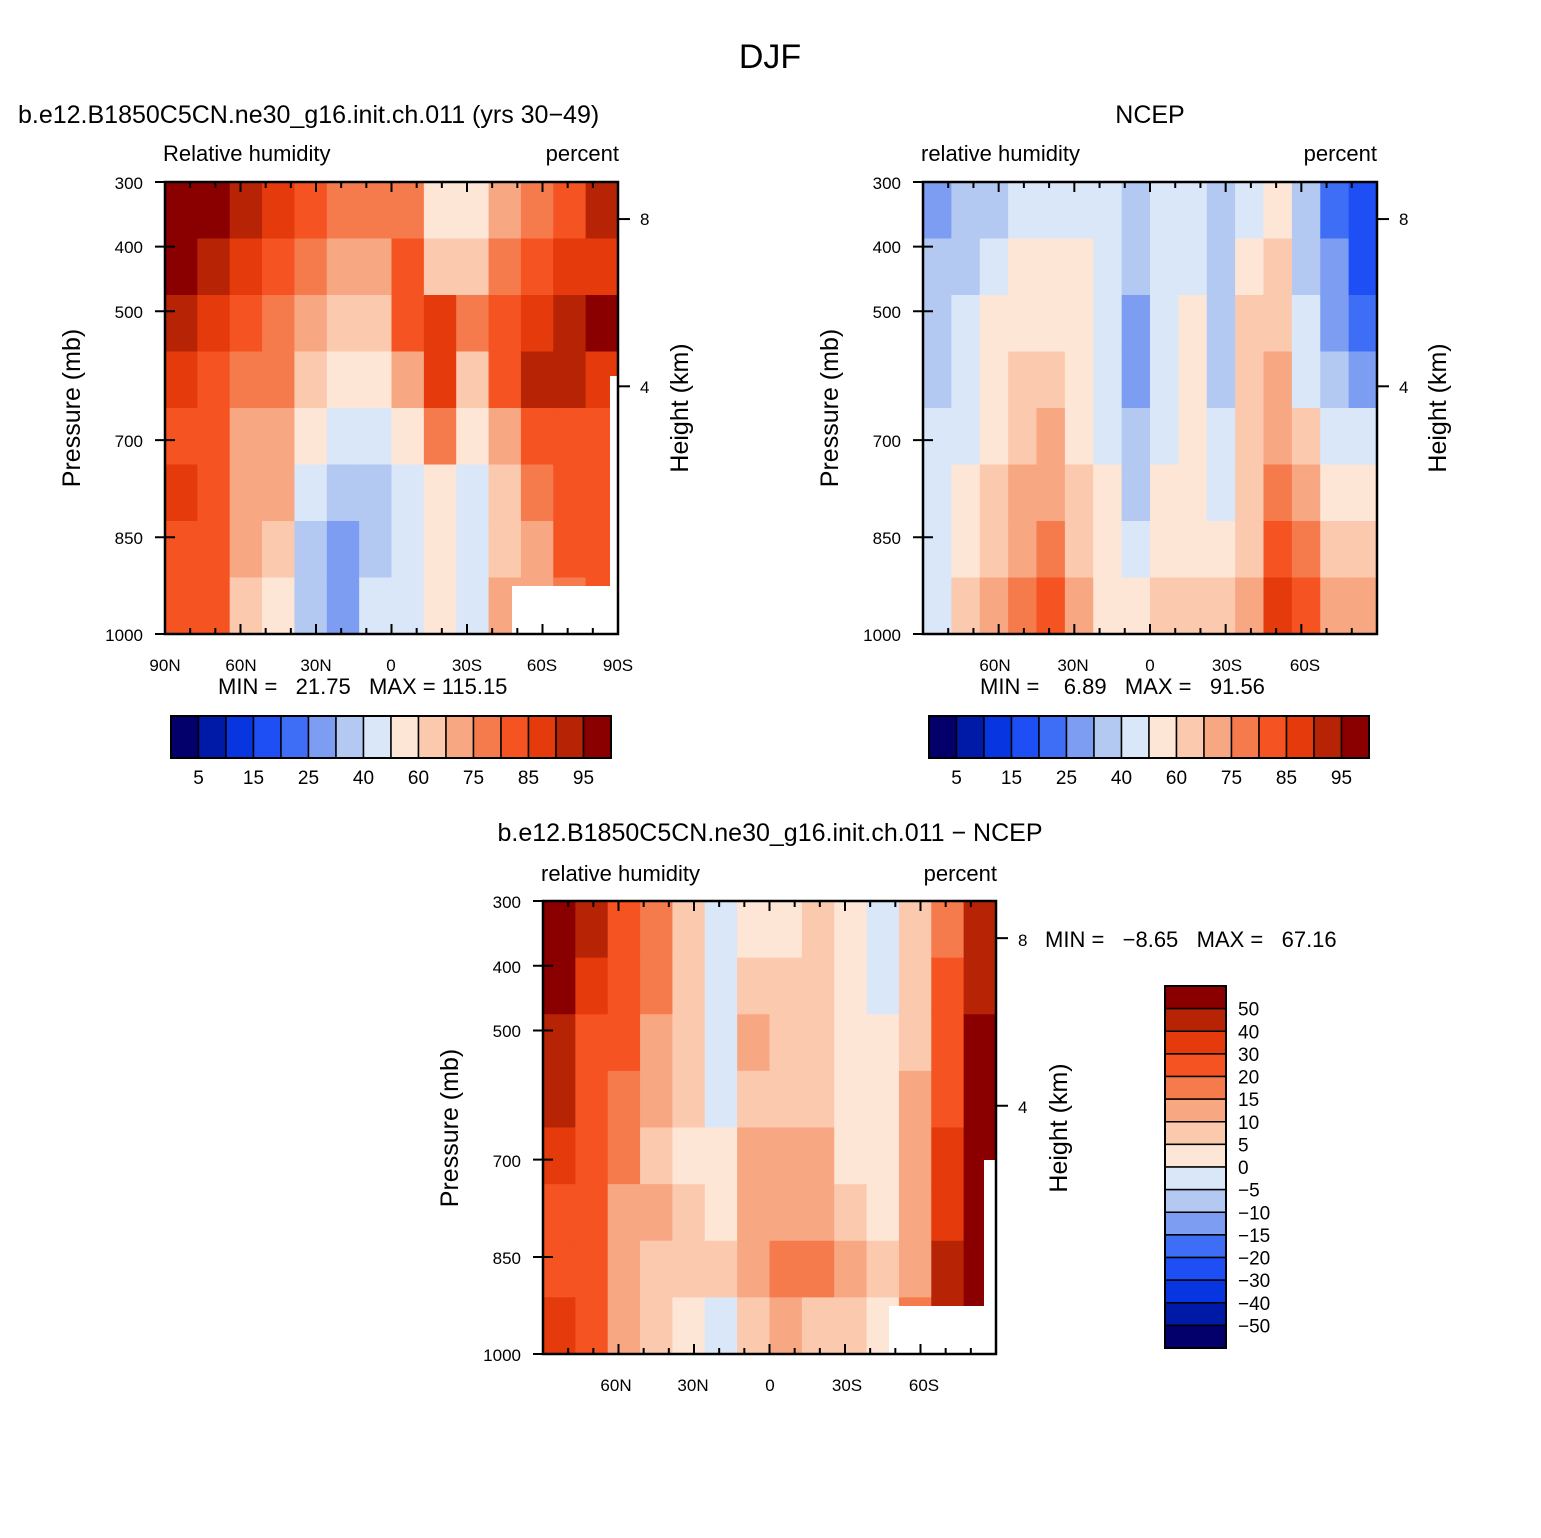 The width and height of the screenshot is (1541, 1538). Describe the element at coordinates (1248, 1100) in the screenshot. I see `colorbar-label: 15` at that location.